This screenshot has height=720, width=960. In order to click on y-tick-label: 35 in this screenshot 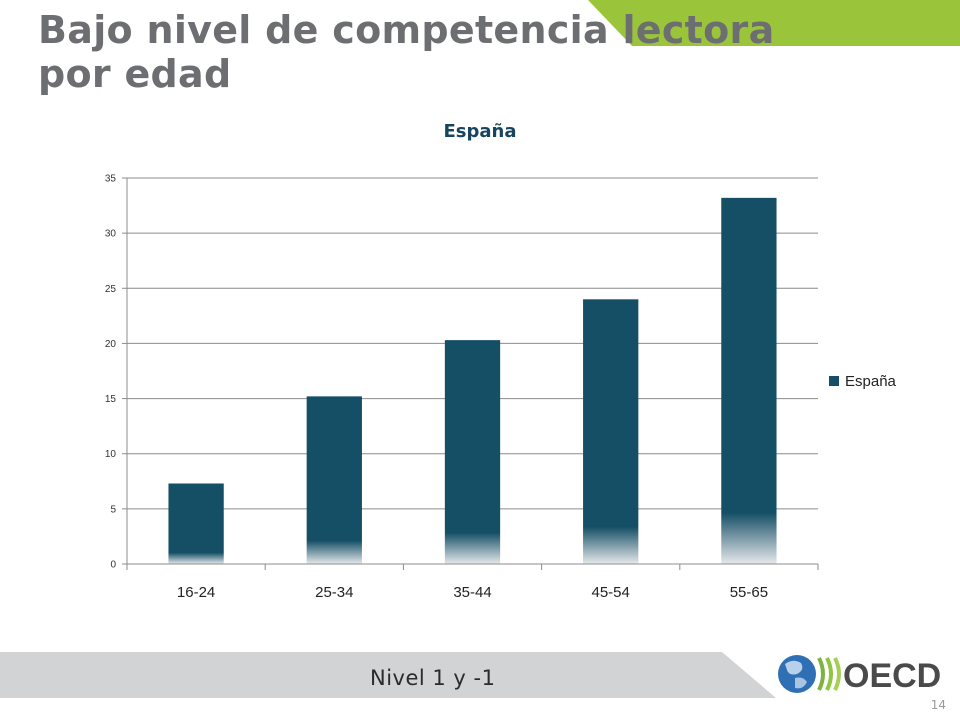, I will do `click(111, 179)`.